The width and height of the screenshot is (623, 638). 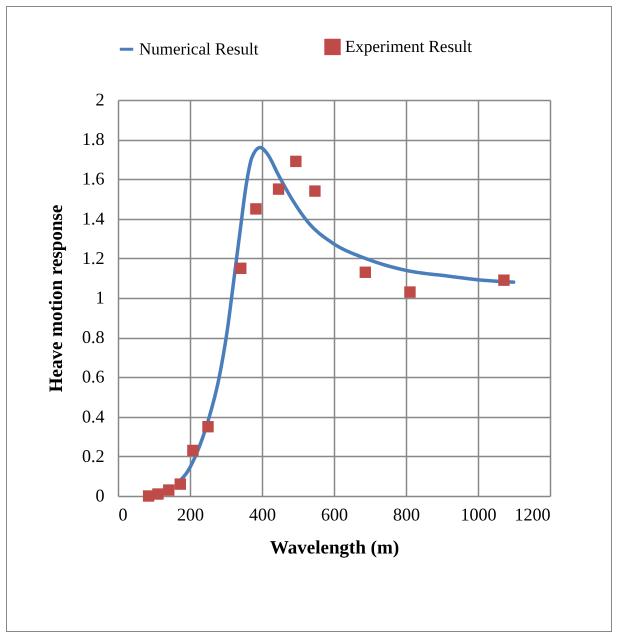 What do you see at coordinates (93, 416) in the screenshot?
I see `y-tick-label: 0.4` at bounding box center [93, 416].